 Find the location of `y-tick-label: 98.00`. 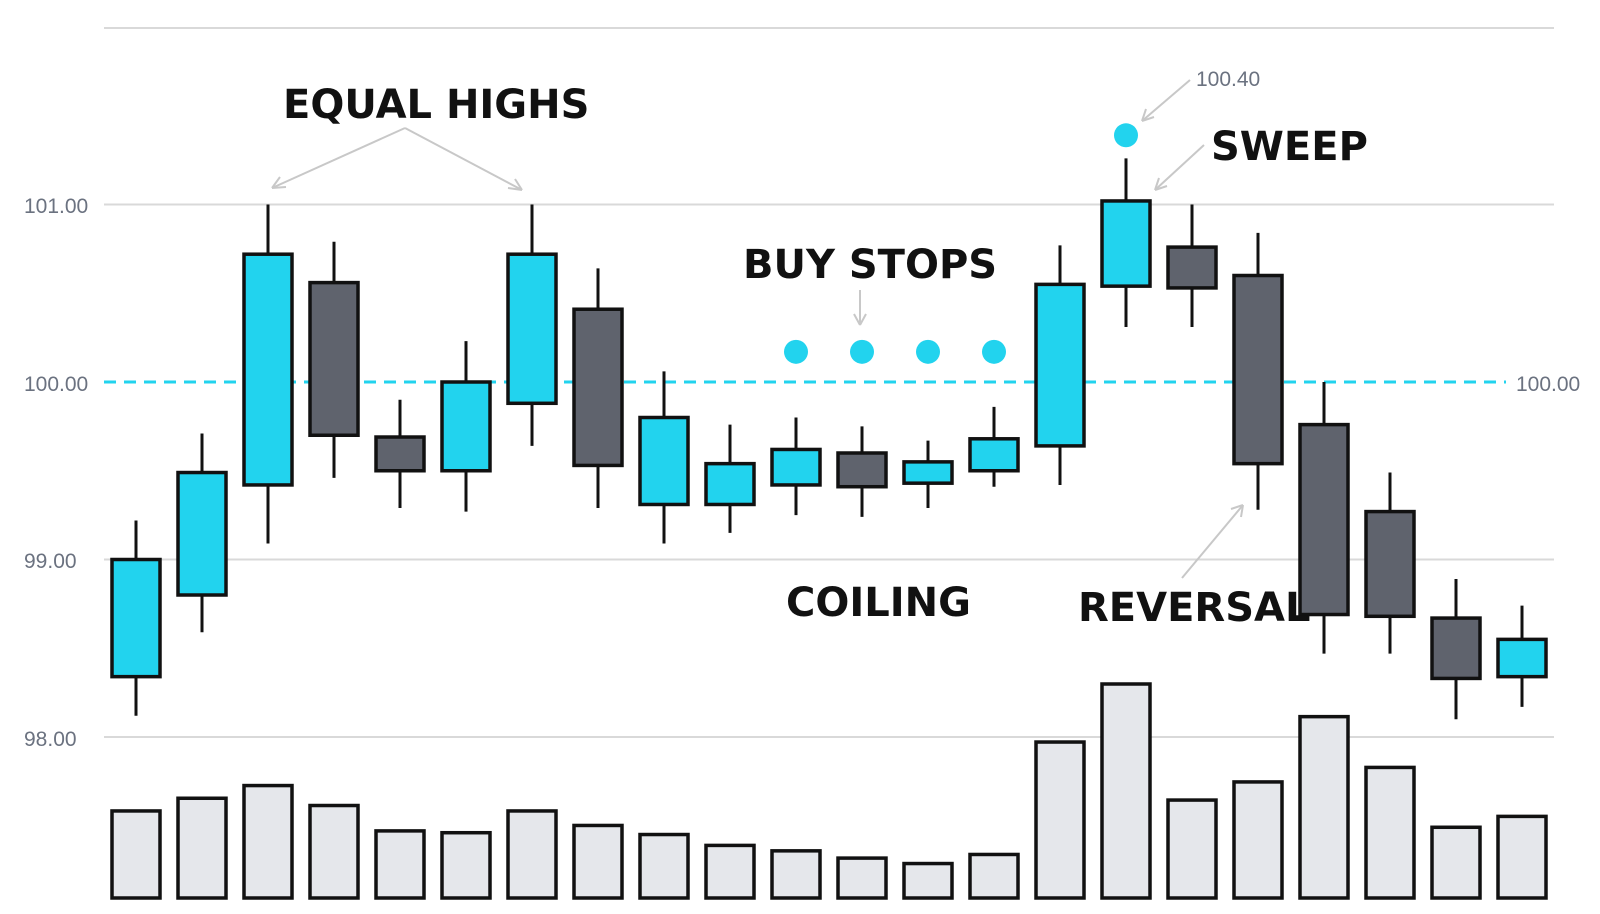

y-tick-label: 98.00 is located at coordinates (50, 739).